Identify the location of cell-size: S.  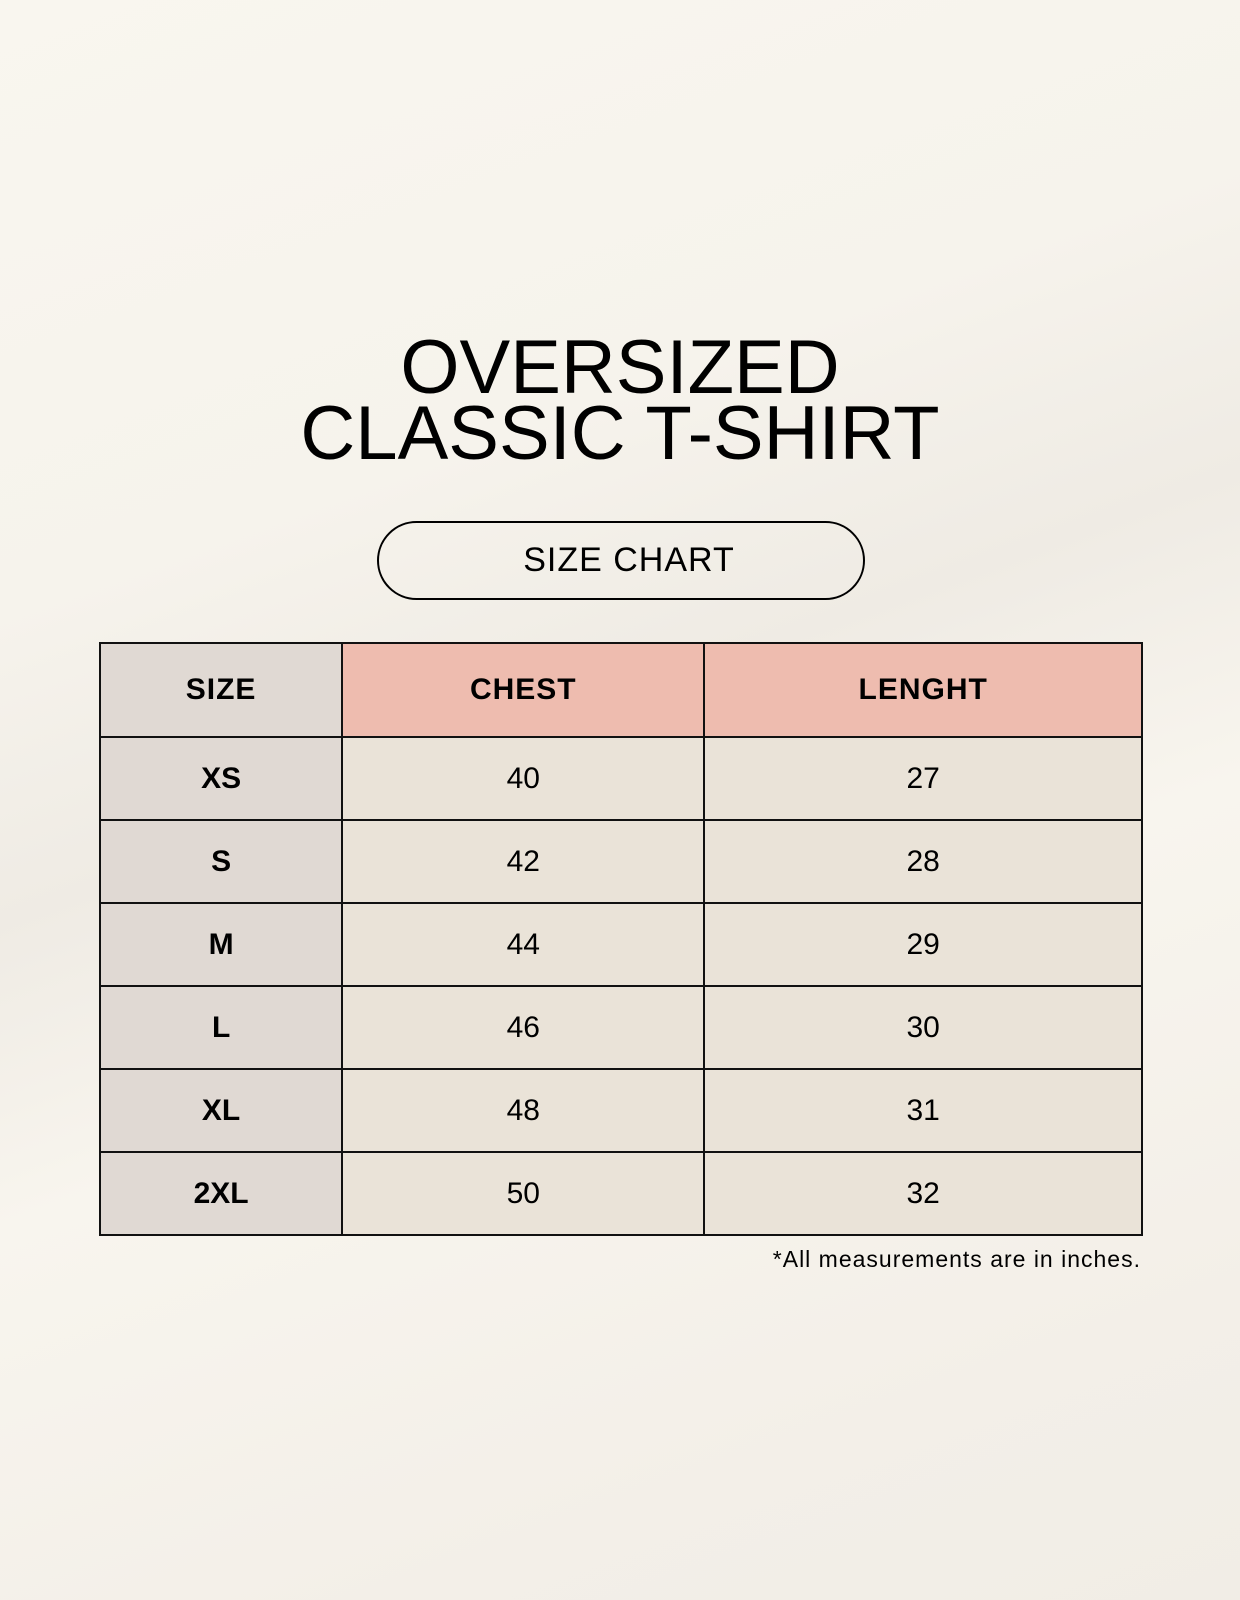
(221, 861).